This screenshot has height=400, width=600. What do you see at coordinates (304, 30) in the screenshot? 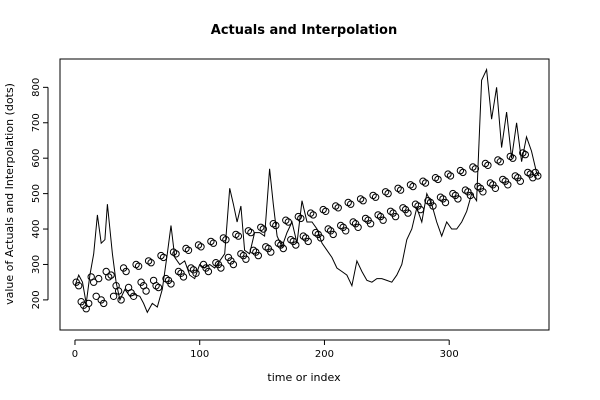
I see `chart-title: Actuals and Interpolation` at bounding box center [304, 30].